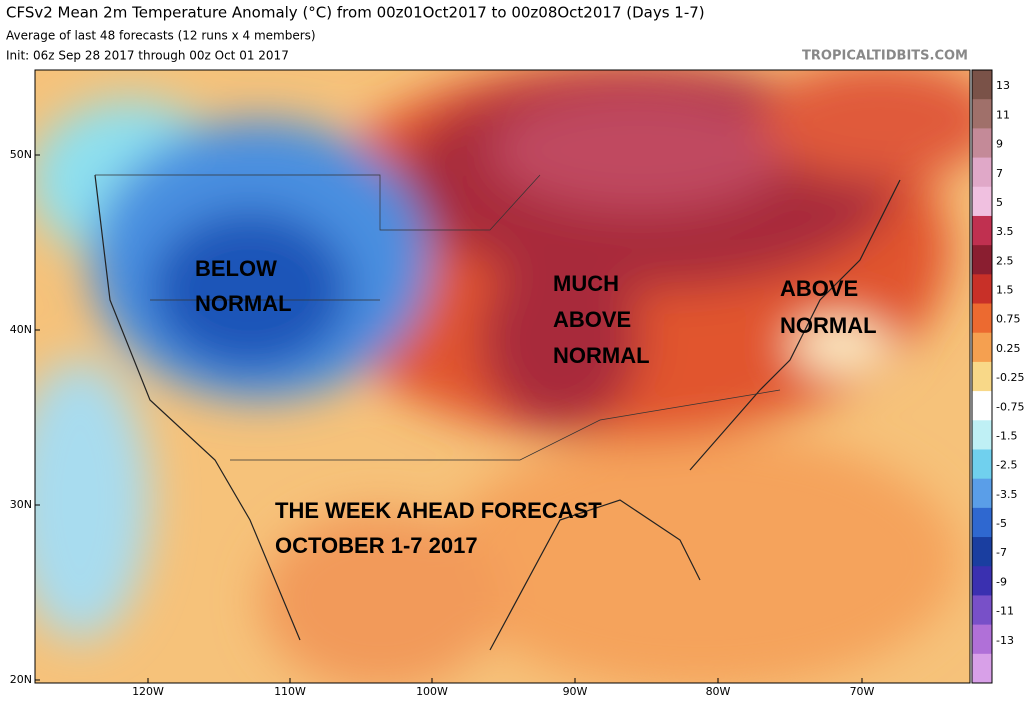 The image size is (1024, 704). What do you see at coordinates (885, 56) in the screenshot?
I see `watermark: TROPICALTIDBITS.COM` at bounding box center [885, 56].